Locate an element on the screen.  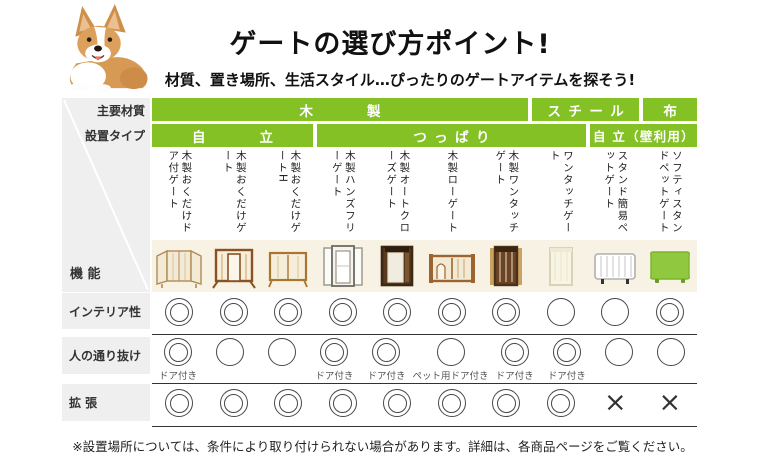
walkthrough-rating-row: ドア付き ドア付き ドア付き ペット用ドア付き ドア付き ドア付き is located at coordinates (424, 360).